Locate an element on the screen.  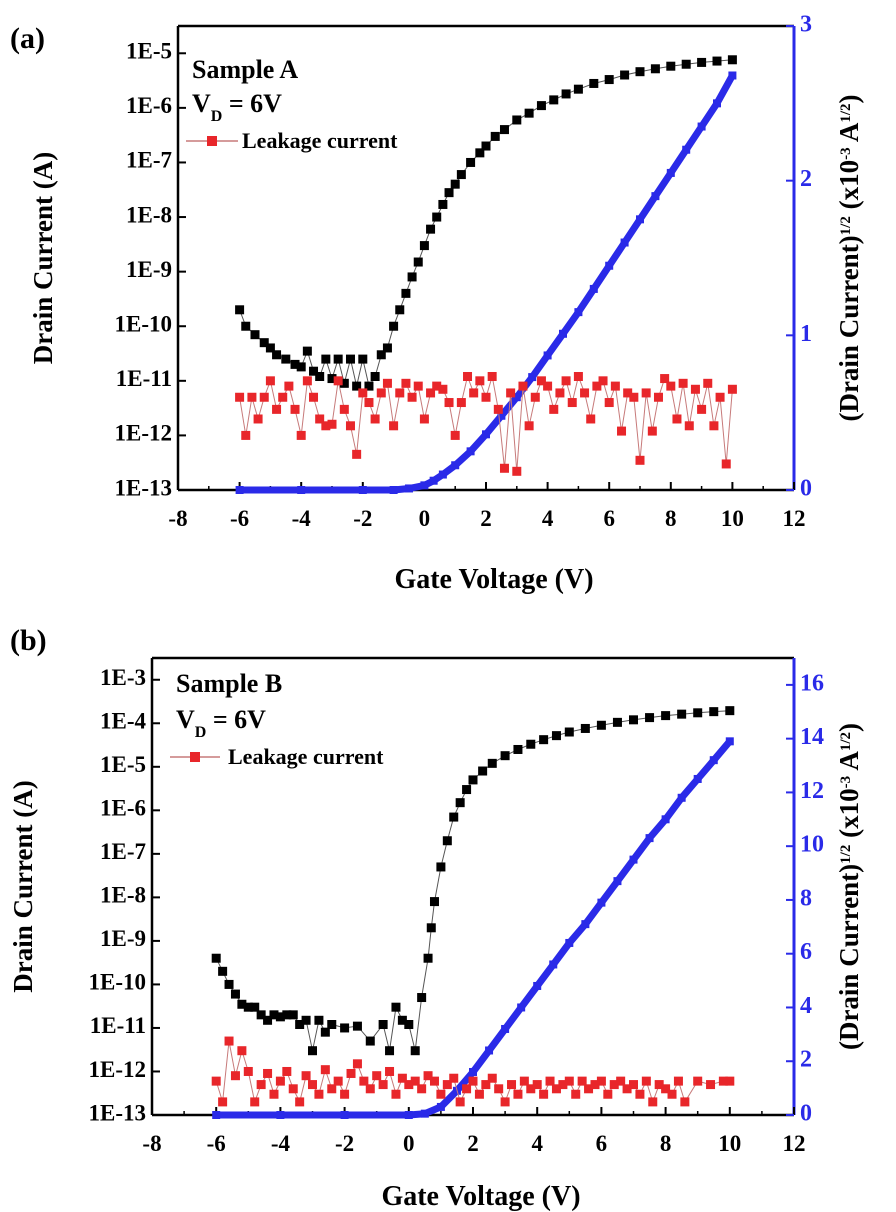
right-tick-label: 2 is located at coordinates (806, 1060).